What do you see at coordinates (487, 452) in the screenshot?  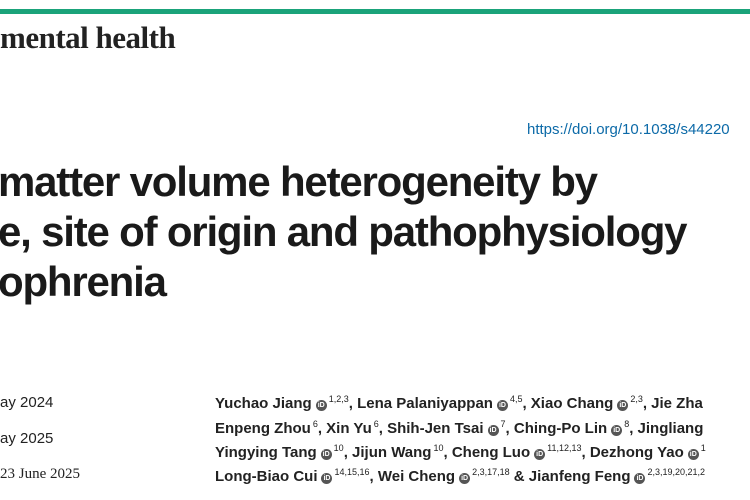 I see `author-name: , Cheng Luo` at bounding box center [487, 452].